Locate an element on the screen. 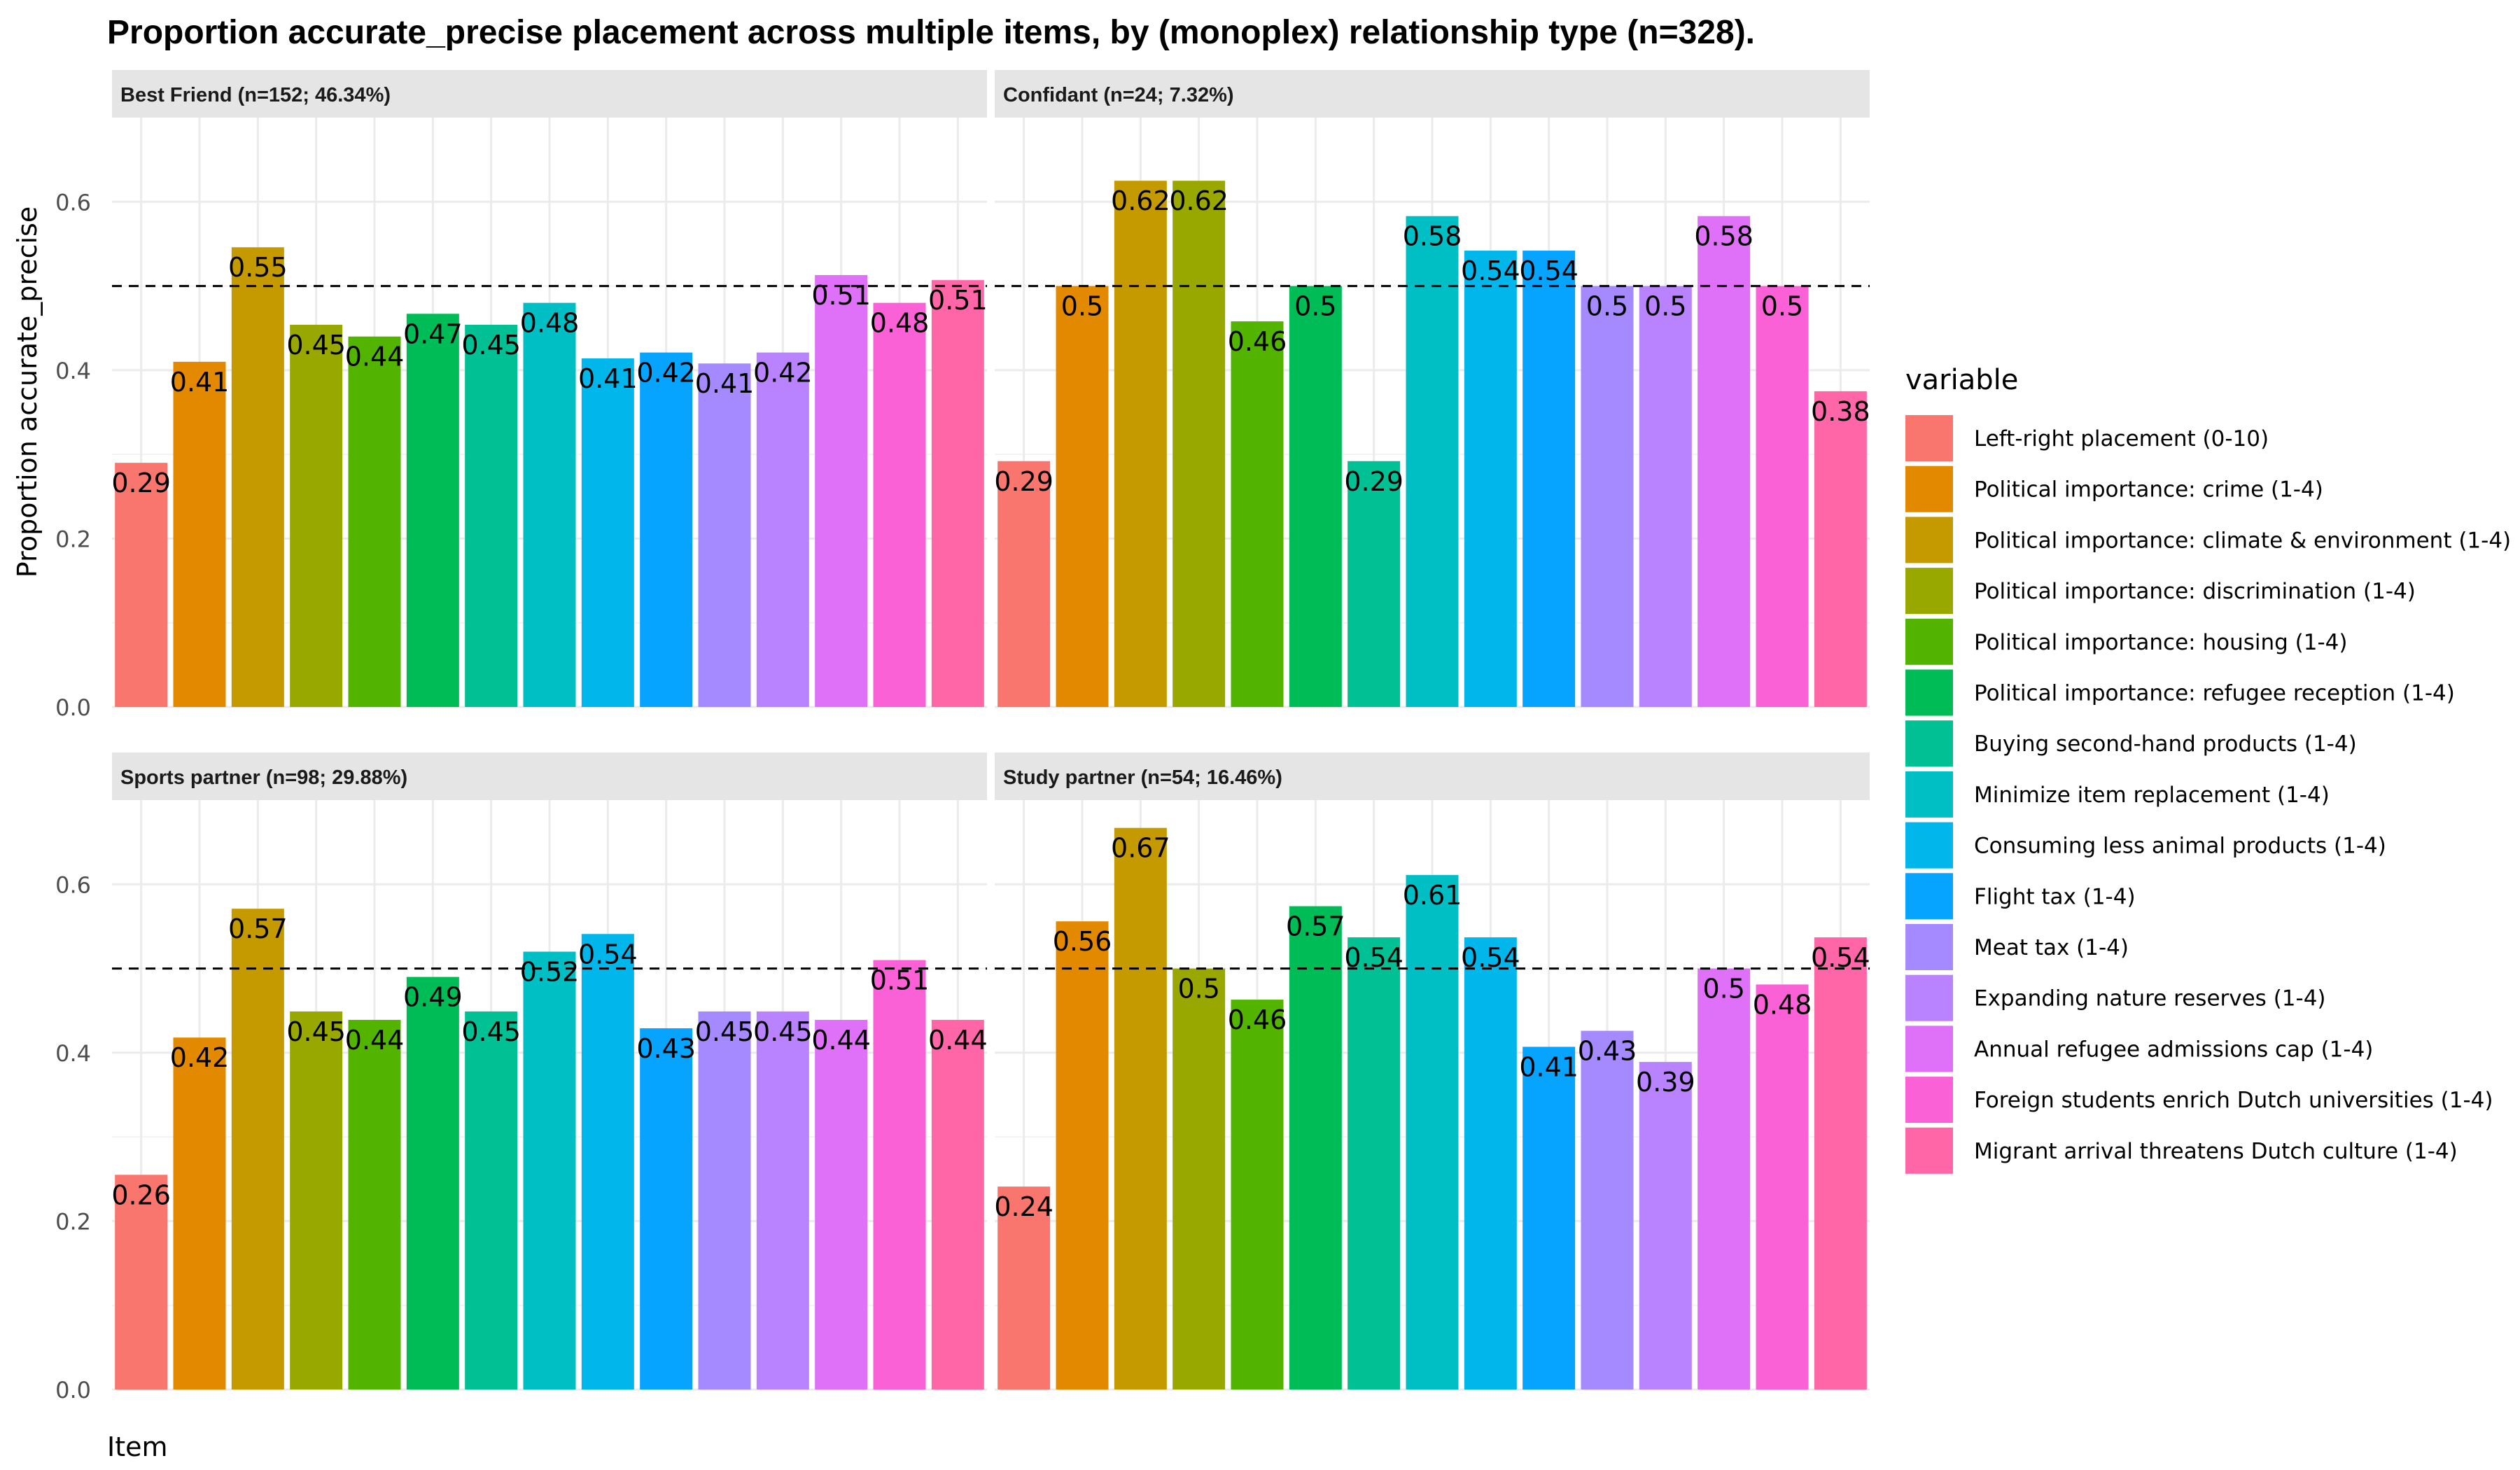 The height and width of the screenshot is (1470, 2520). legend-label: Annual refugee admissions cap (1-4) is located at coordinates (2173, 1049).